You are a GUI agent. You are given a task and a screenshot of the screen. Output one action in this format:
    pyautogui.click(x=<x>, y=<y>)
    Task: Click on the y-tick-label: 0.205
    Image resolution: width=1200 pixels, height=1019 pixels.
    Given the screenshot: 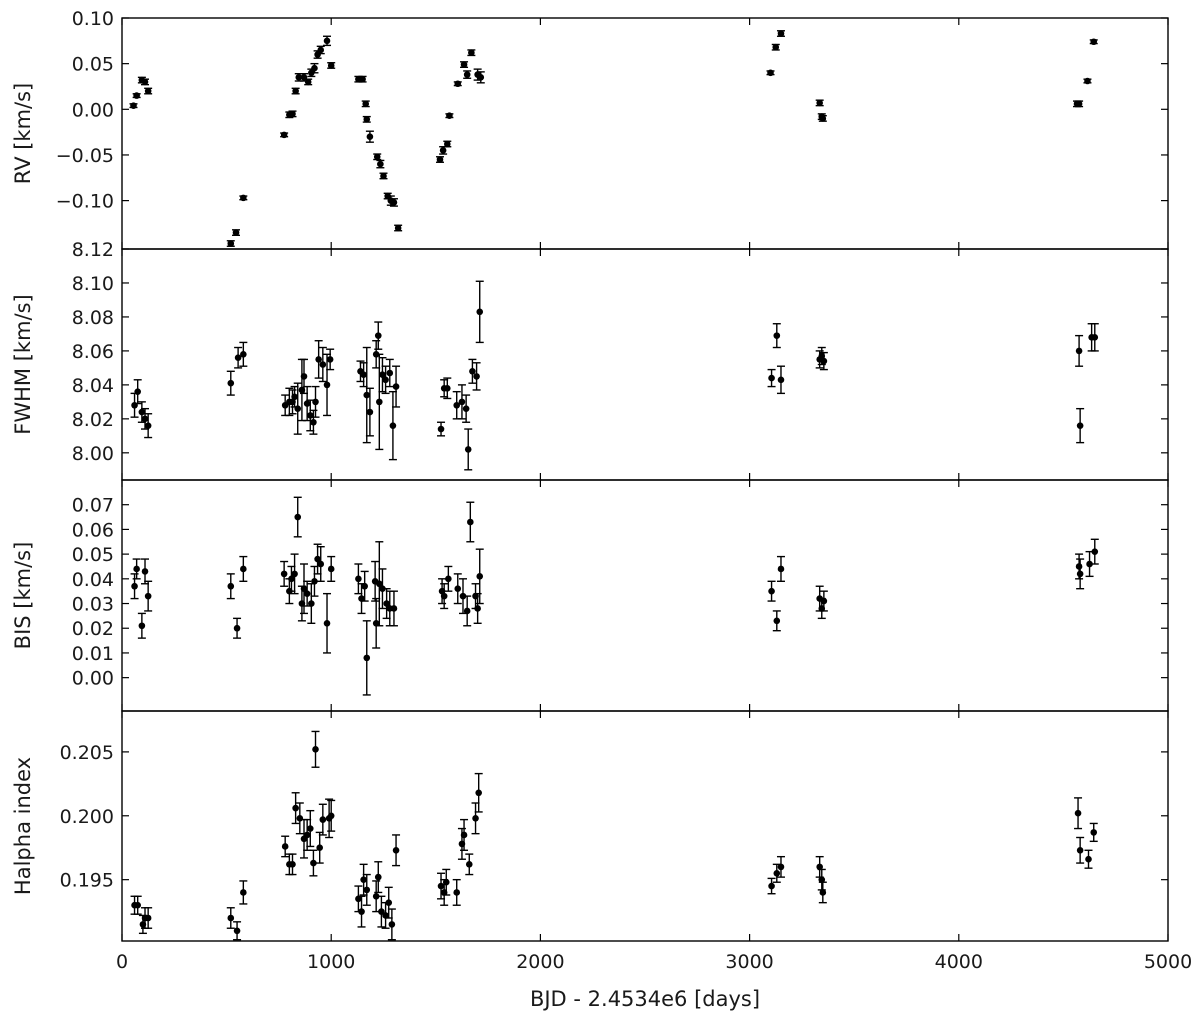 What is the action you would take?
    pyautogui.click(x=87, y=753)
    